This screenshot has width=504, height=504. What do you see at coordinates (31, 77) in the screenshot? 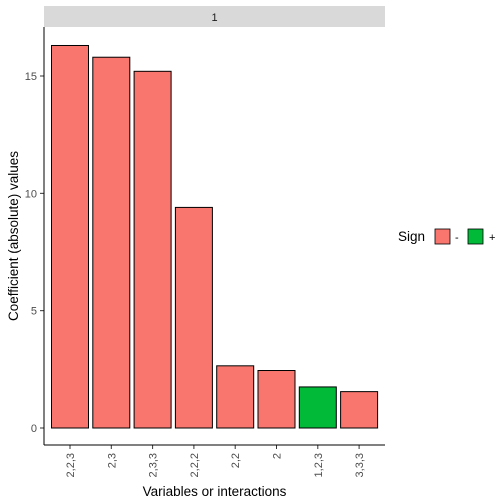
I see `y-tick-label: 15` at bounding box center [31, 77].